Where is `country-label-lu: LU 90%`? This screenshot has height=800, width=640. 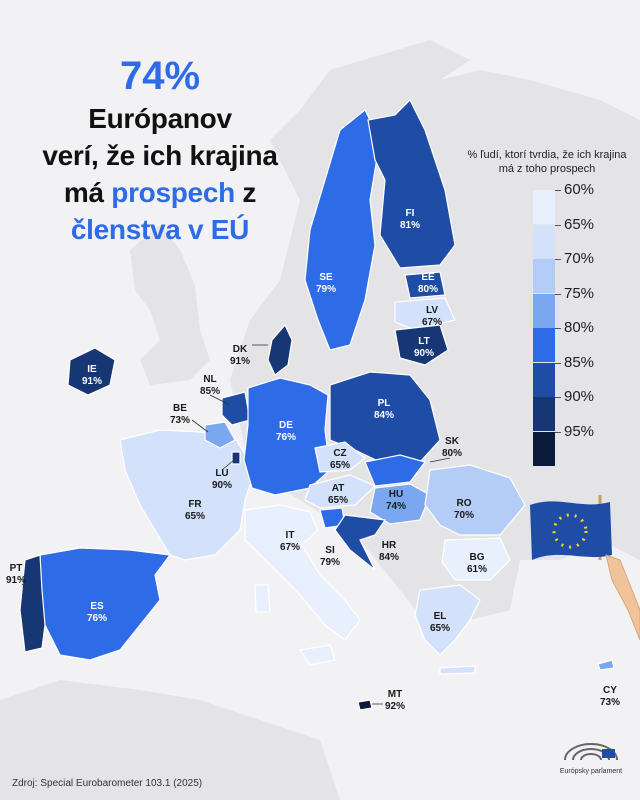
country-label-lu: LU 90% is located at coordinates (222, 480).